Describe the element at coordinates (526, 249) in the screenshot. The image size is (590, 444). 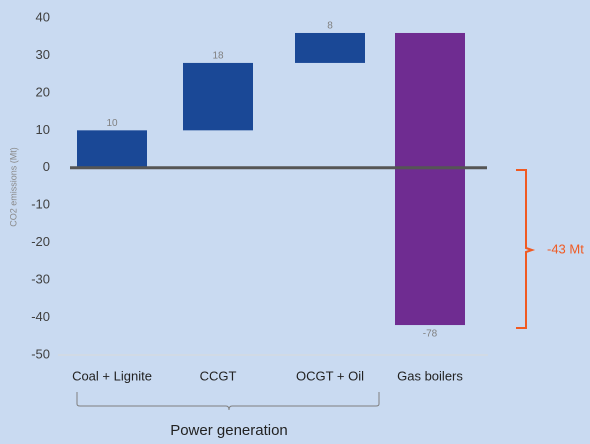
I see `annotation-bracket` at that location.